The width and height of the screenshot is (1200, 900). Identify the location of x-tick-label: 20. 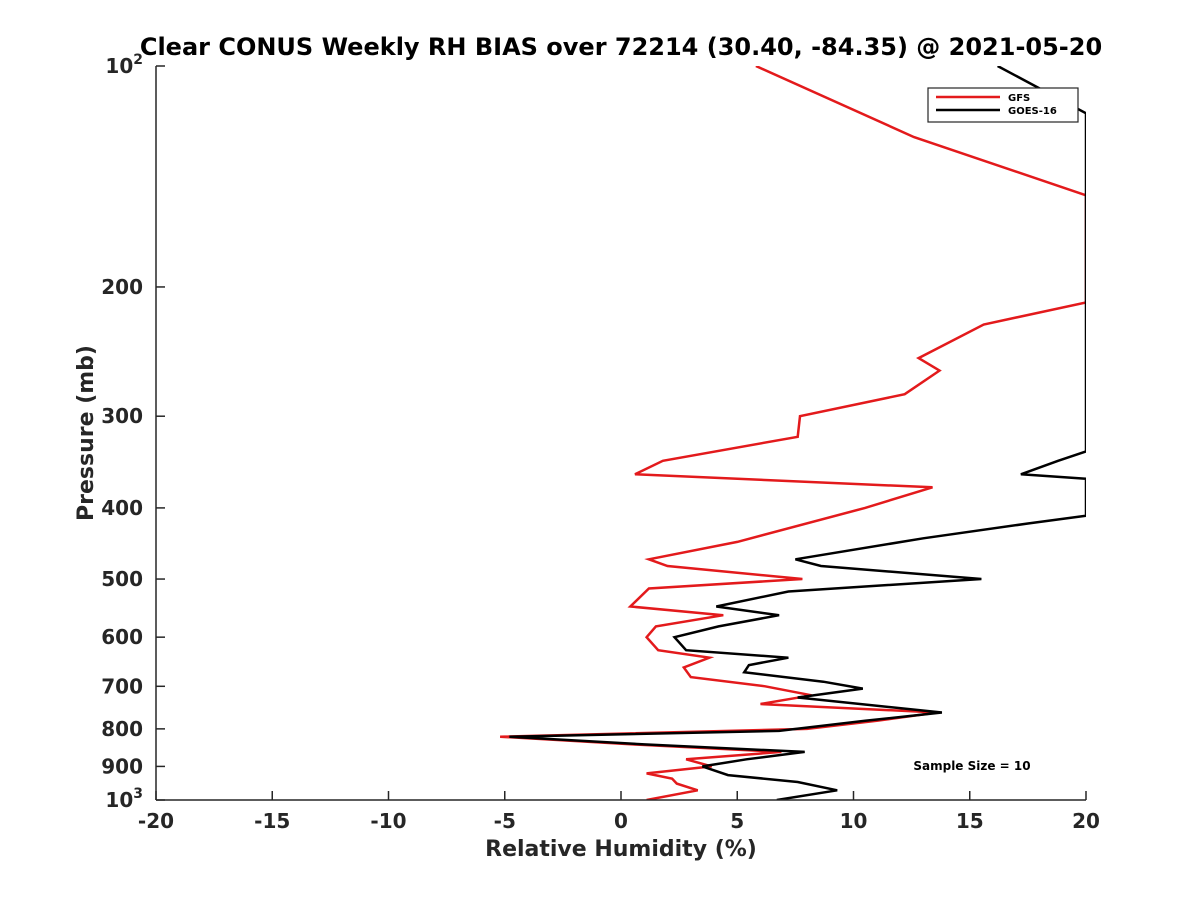
(1086, 821).